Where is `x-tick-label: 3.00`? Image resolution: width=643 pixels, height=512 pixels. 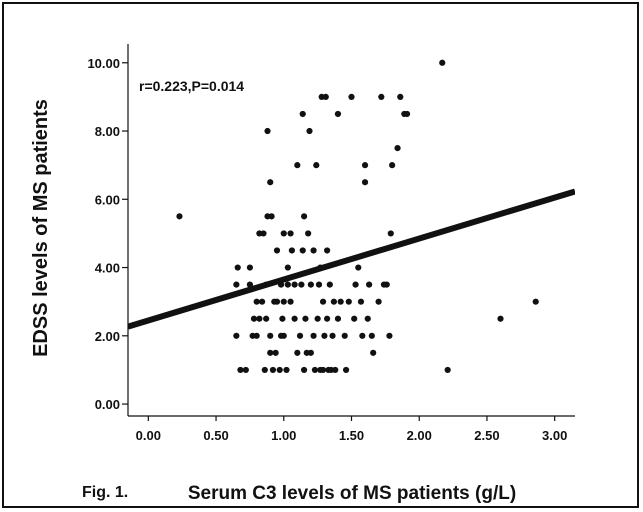 x-tick-label: 3.00 is located at coordinates (554, 435).